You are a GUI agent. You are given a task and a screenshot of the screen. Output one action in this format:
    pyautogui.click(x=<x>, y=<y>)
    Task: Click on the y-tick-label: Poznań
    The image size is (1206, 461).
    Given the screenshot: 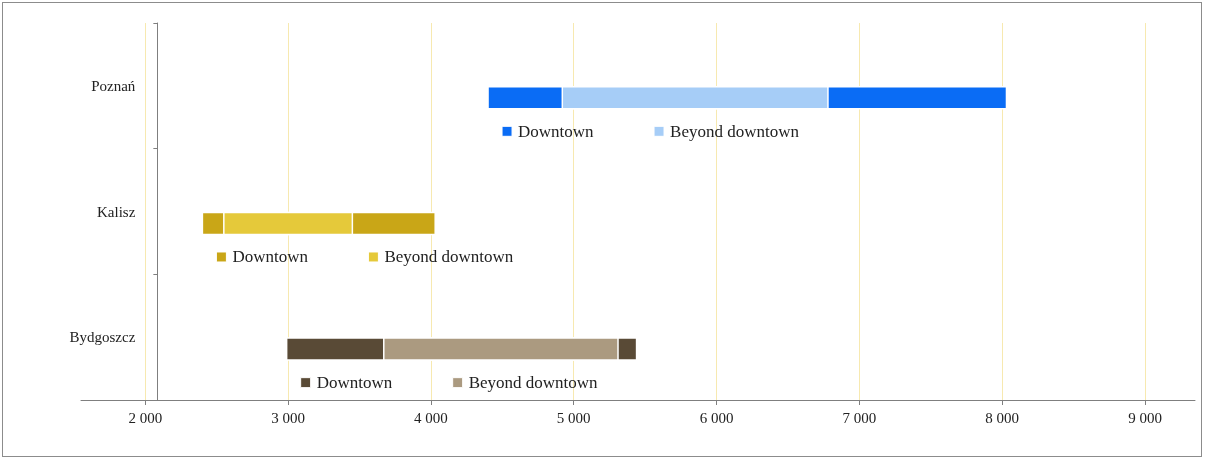 What is the action you would take?
    pyautogui.click(x=113, y=85)
    